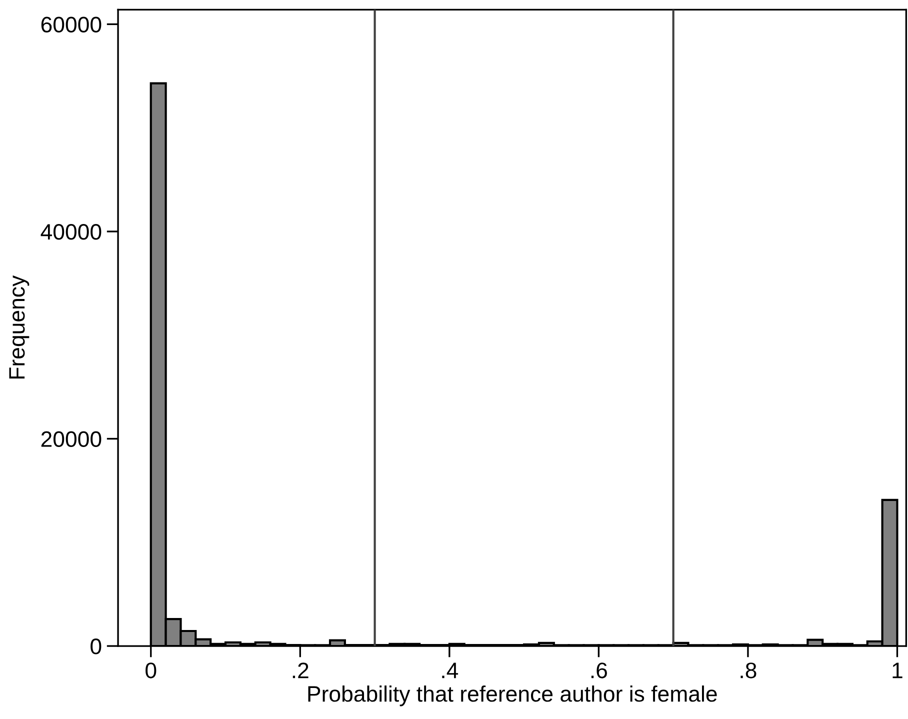 Image resolution: width=908 pixels, height=719 pixels. I want to click on y-tick-label: 60000, so click(71, 24).